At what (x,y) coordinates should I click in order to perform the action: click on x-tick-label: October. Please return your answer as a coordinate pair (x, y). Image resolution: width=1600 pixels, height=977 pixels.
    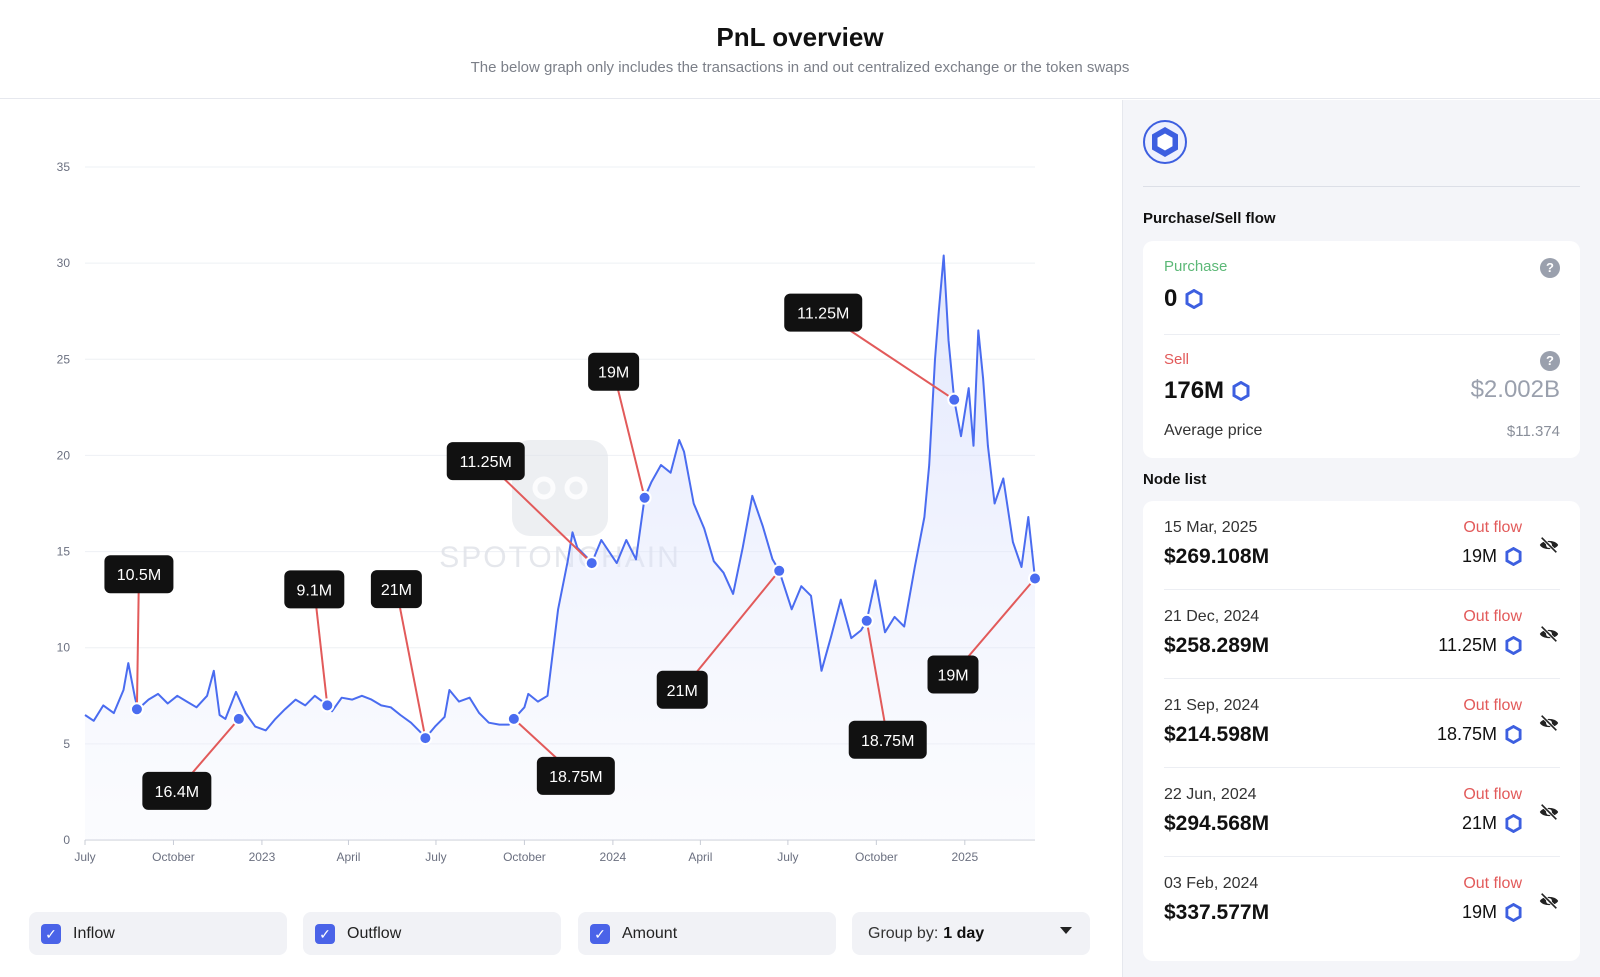
    Looking at the image, I should click on (173, 857).